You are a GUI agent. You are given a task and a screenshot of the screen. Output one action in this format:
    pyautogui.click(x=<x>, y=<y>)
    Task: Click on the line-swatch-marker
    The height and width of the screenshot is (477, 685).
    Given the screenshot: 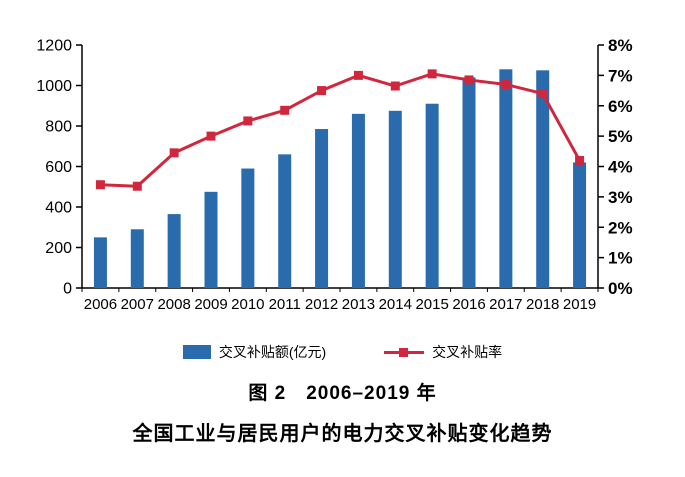 What is the action you would take?
    pyautogui.click(x=404, y=352)
    